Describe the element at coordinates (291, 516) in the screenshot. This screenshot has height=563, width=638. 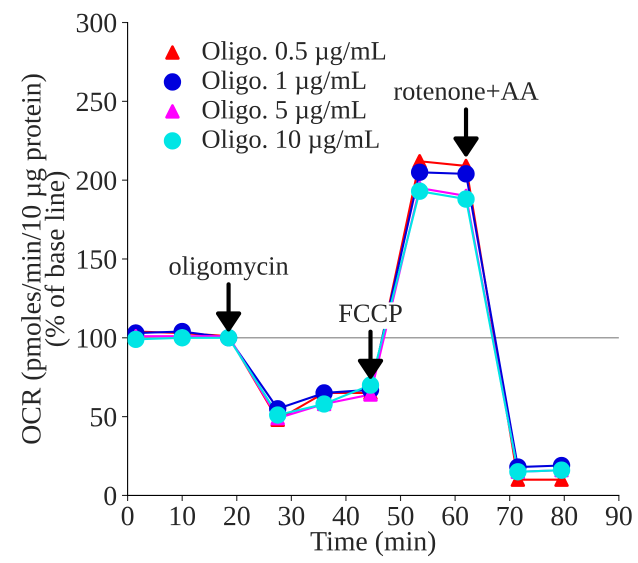
I see `x-tick-label: 30` at that location.